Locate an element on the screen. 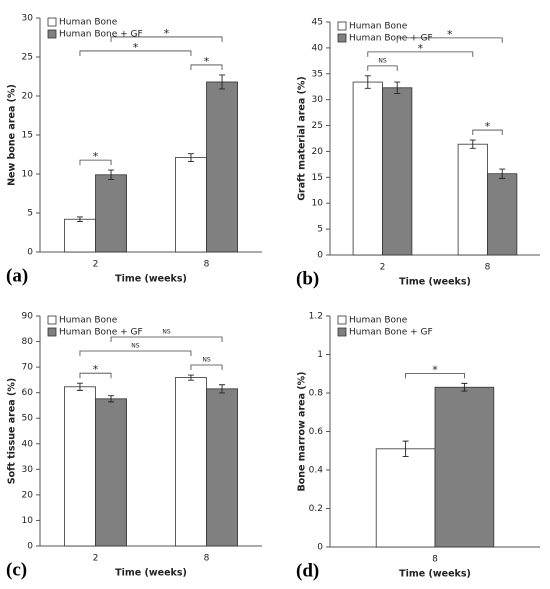 The width and height of the screenshot is (550, 589). y-axis-label: New bone area (%) is located at coordinates (12, 135).